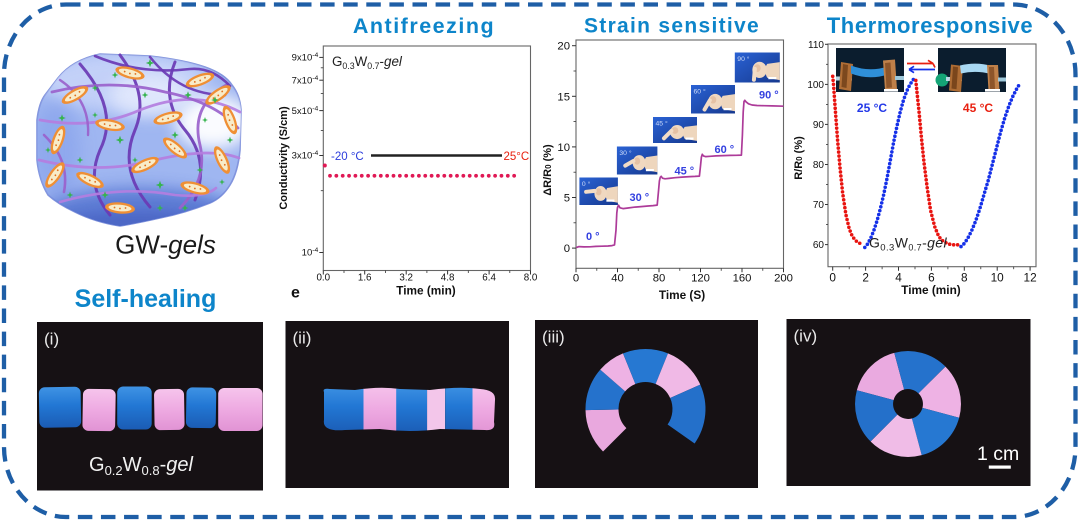 The image size is (1080, 523). I want to click on svg-text: Self-healing, so click(146, 299).